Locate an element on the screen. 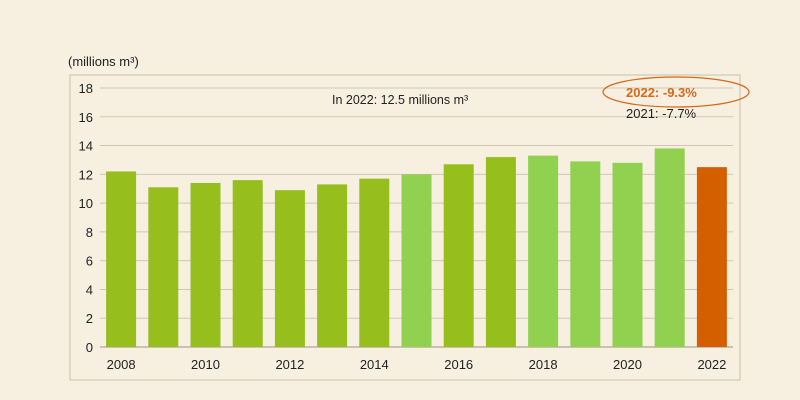 The image size is (800, 400). y-tick-label: 14 is located at coordinates (86, 146).